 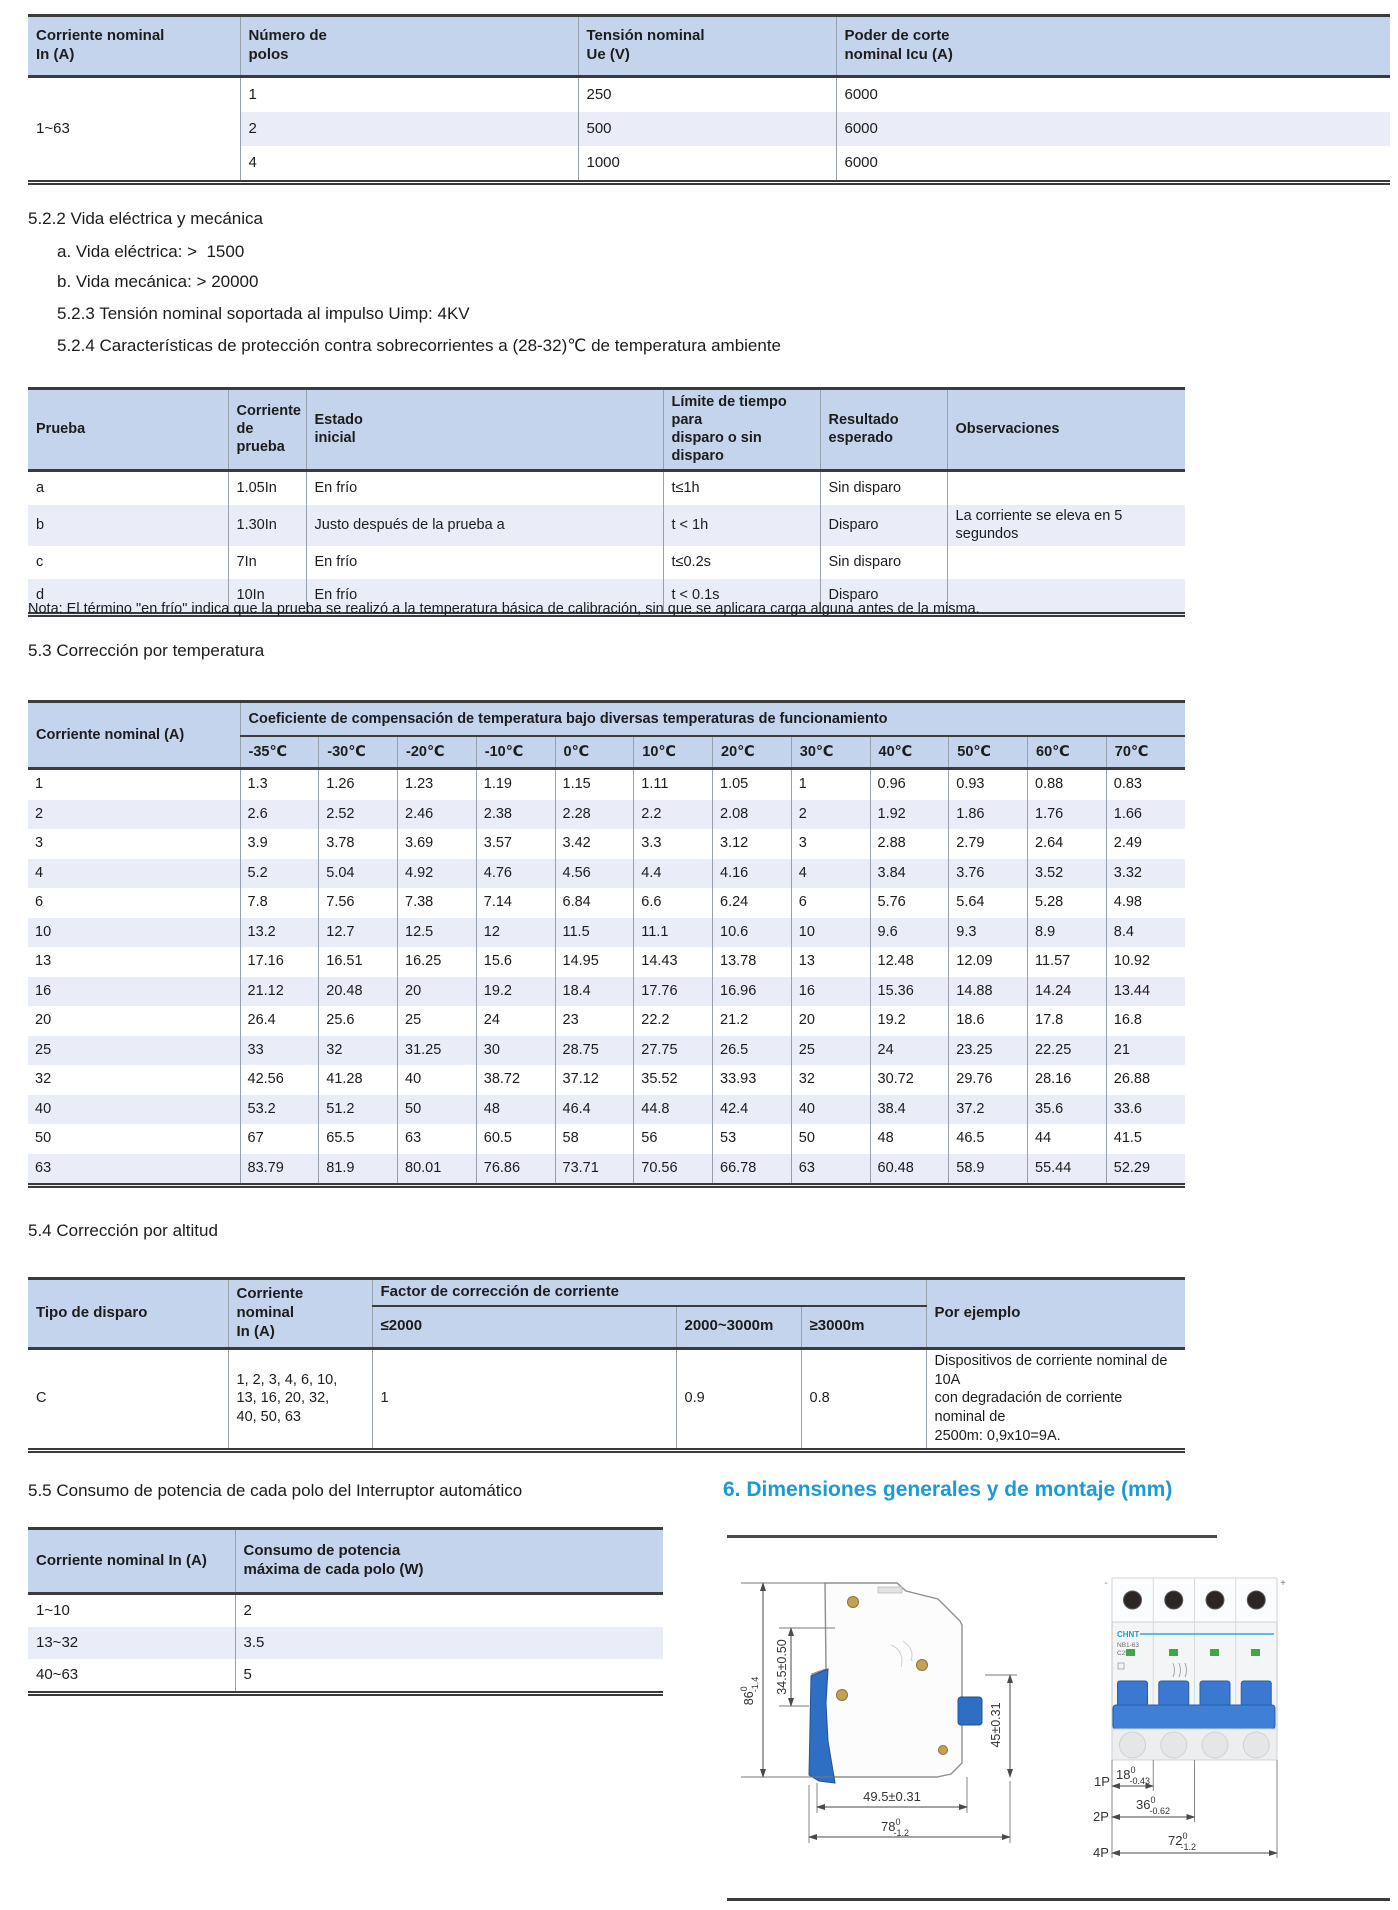 What do you see at coordinates (266, 525) in the screenshot?
I see `test-current: 1.30In` at bounding box center [266, 525].